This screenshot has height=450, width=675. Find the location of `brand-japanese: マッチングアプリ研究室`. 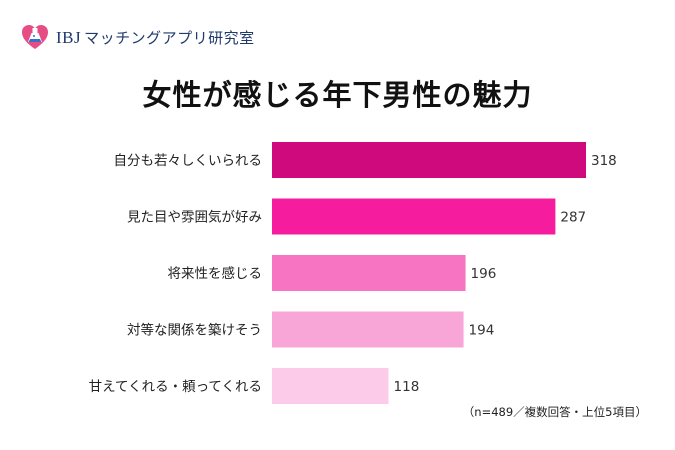

brand-japanese: マッチングアプリ研究室 is located at coordinates (169, 37).